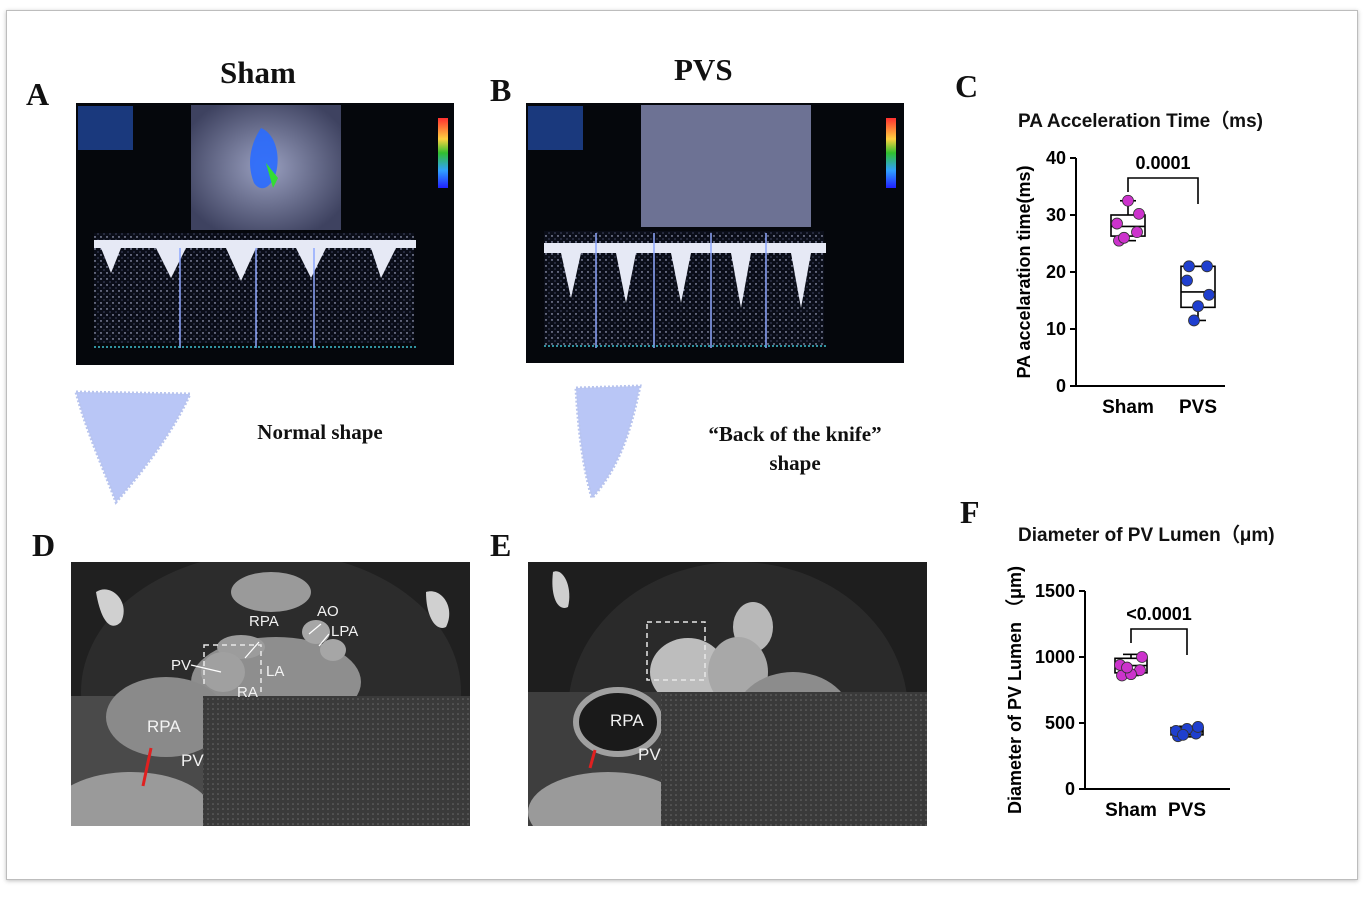 The height and width of the screenshot is (898, 1366). I want to click on panel-b-caption: “Back of the knife” shape, so click(795, 449).